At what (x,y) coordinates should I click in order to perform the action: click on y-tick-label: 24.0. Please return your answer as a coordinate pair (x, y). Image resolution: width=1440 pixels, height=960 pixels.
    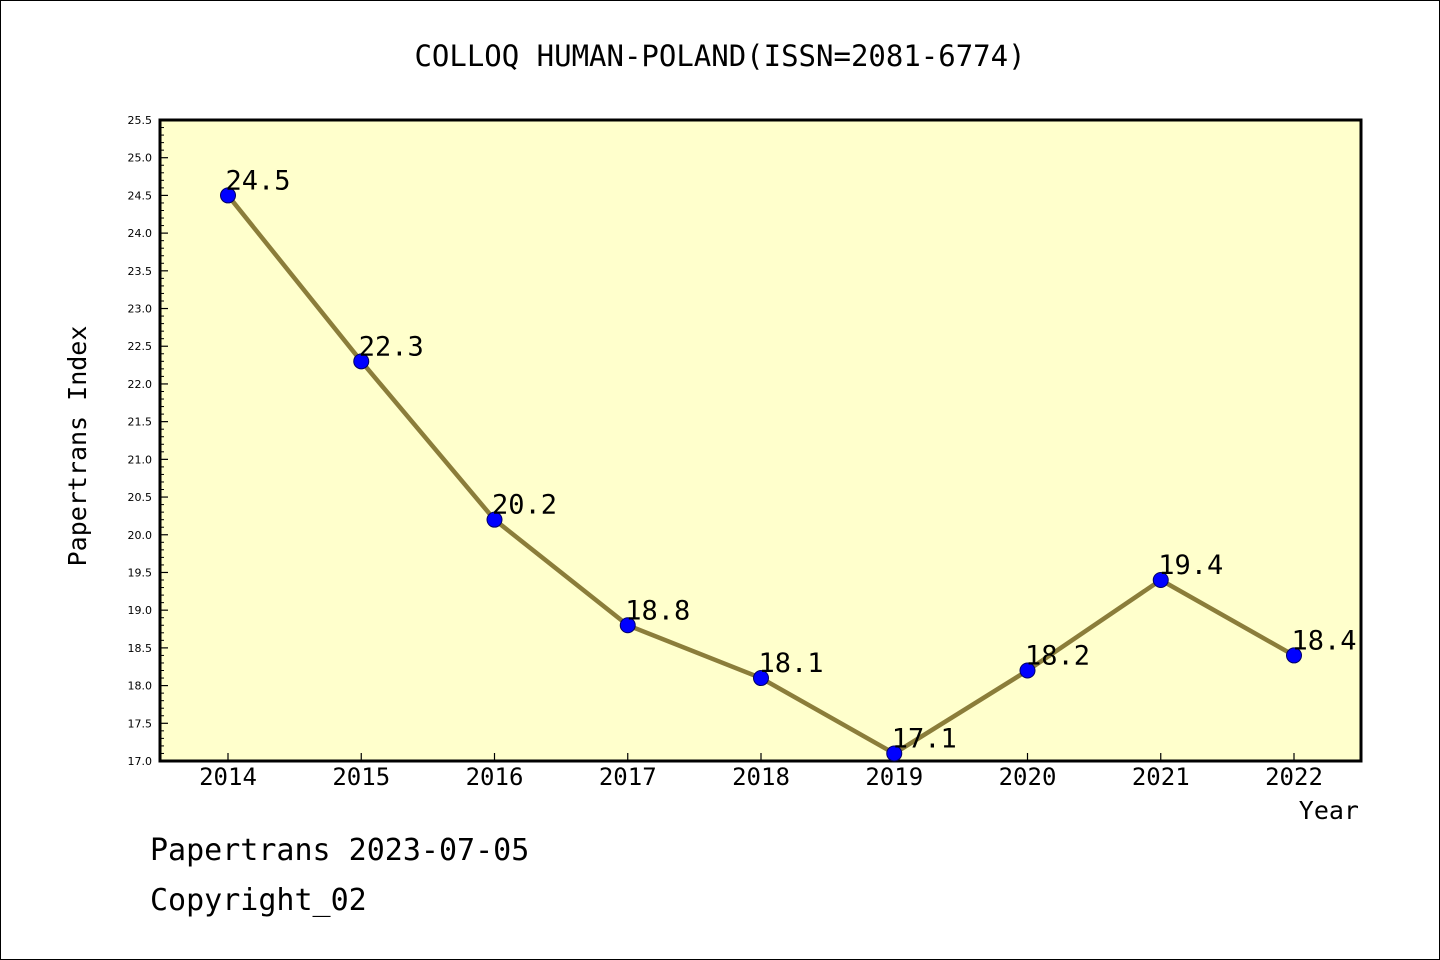
    Looking at the image, I should click on (140, 233).